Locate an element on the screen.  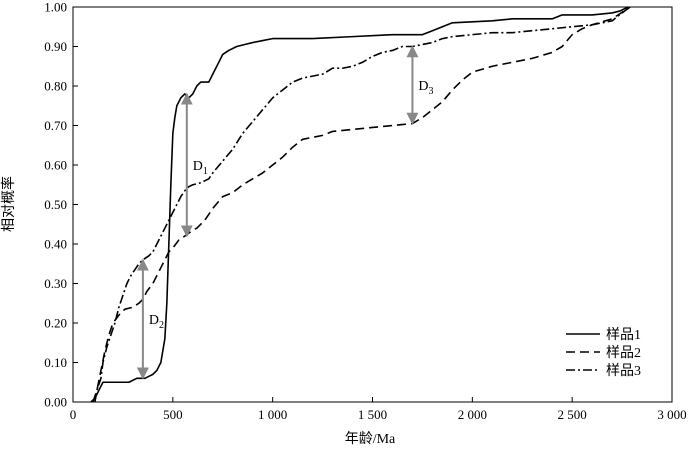
legend-label-1: 样品1 is located at coordinates (623, 335).